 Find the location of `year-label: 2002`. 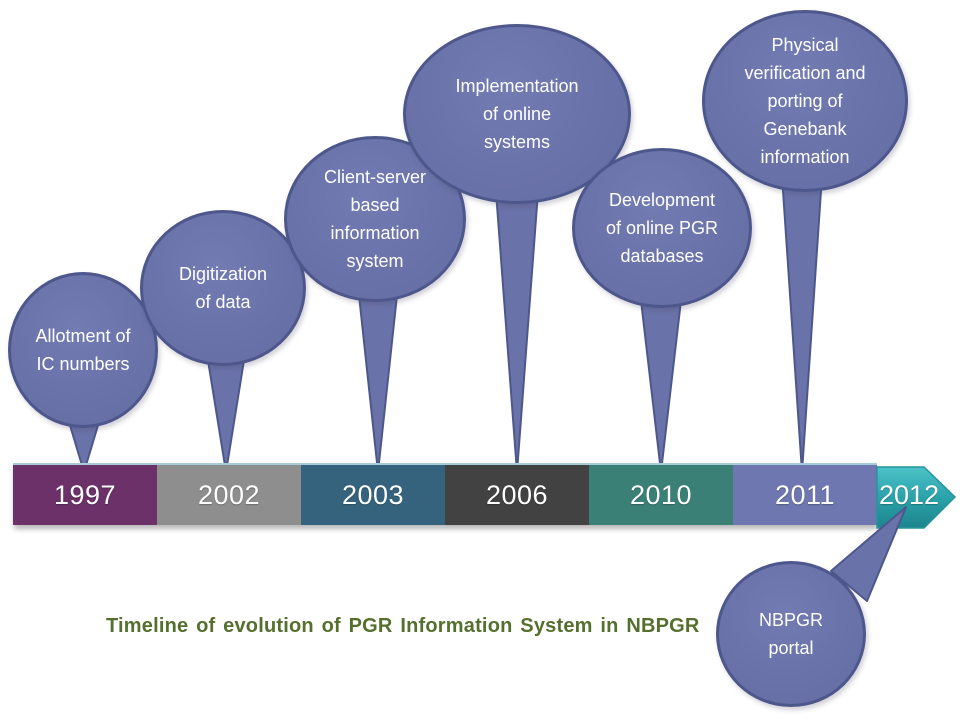

year-label: 2002 is located at coordinates (229, 494).